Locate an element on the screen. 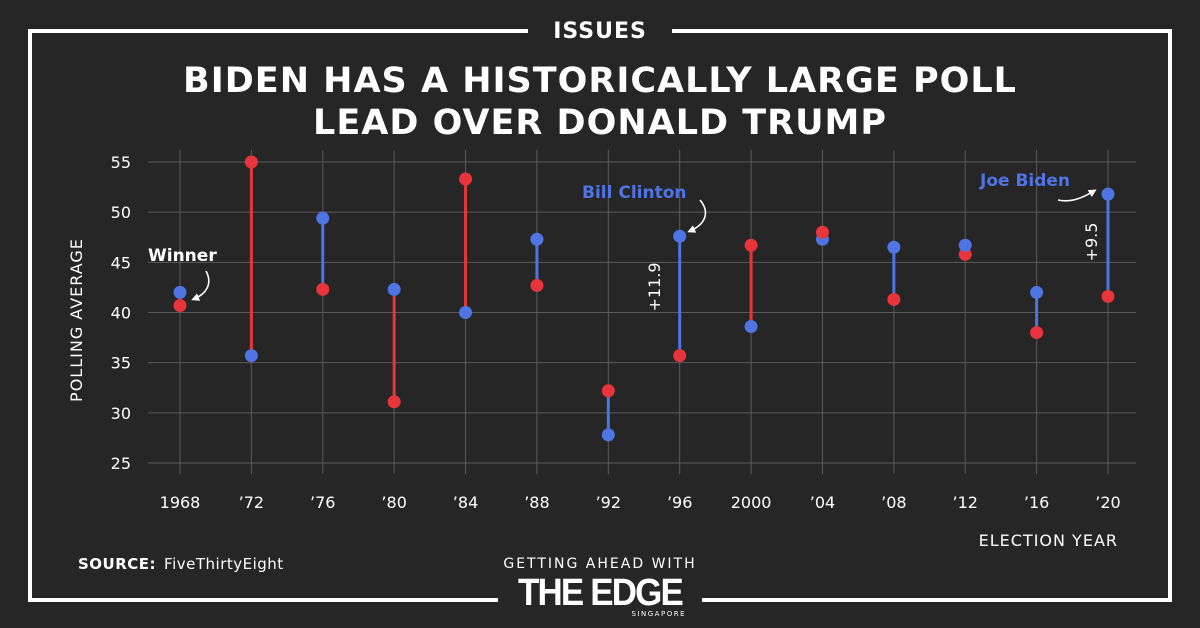 The height and width of the screenshot is (628, 1200). x-tick-label: ’92 is located at coordinates (608, 502).